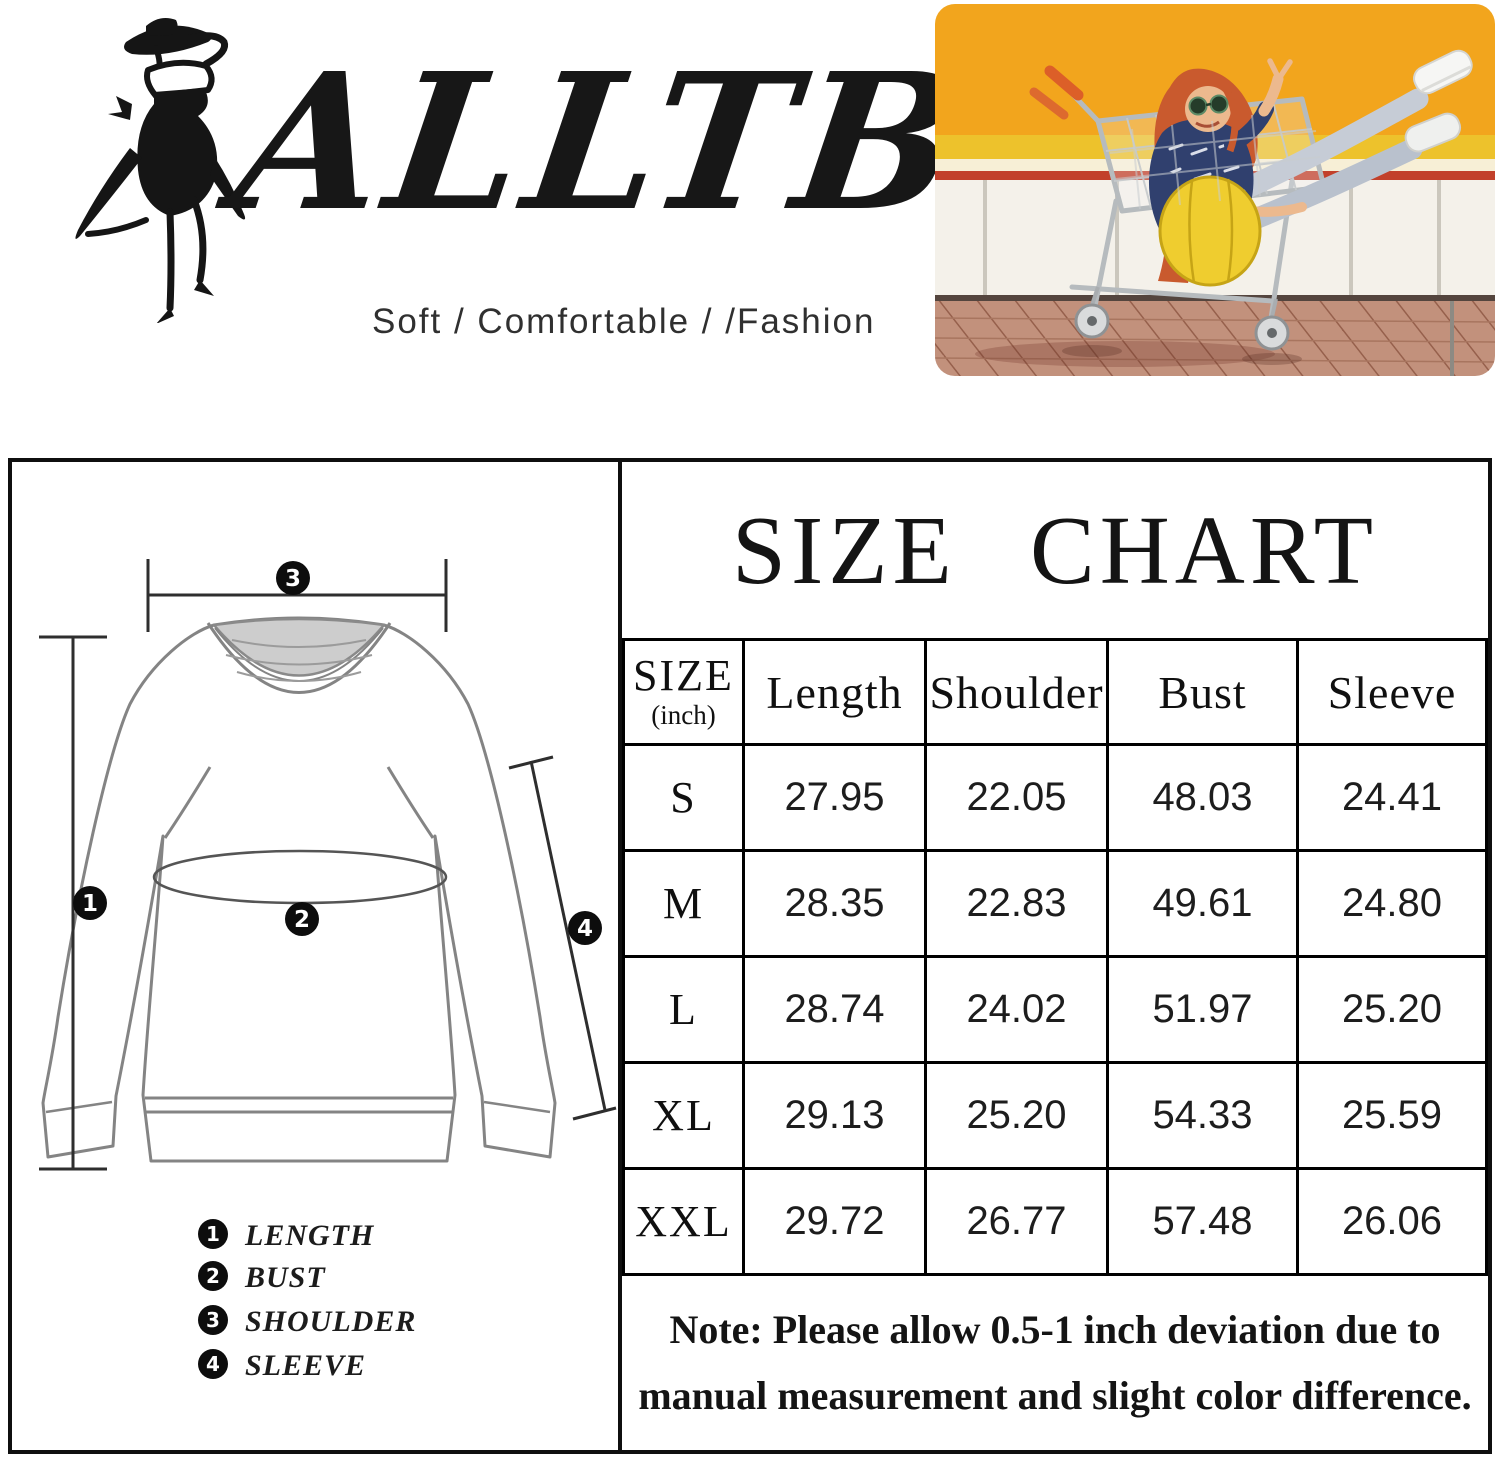 Image resolution: width=1500 pixels, height=1460 pixels. I want to click on cell-length: 27.95, so click(834, 797).